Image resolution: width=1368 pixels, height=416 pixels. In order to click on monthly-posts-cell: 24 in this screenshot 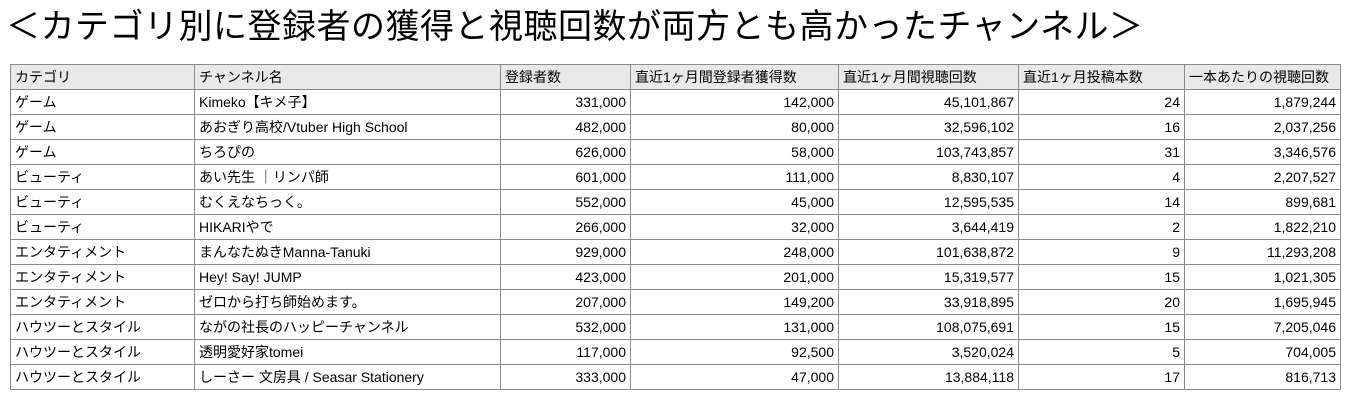, I will do `click(1101, 102)`.